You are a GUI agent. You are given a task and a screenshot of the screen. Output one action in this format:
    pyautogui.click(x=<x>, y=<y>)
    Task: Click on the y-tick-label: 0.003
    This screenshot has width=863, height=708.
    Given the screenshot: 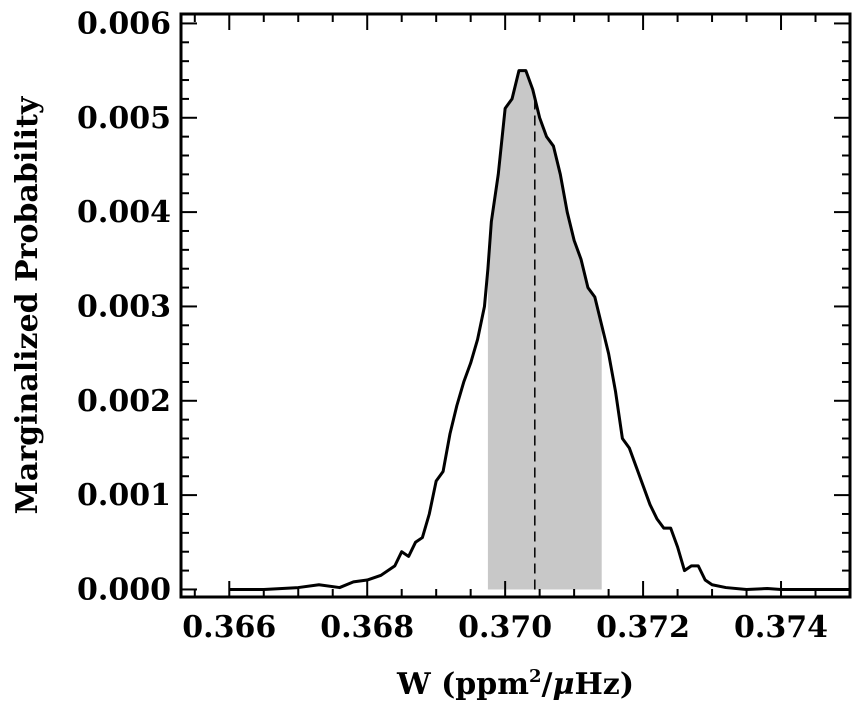 What is the action you would take?
    pyautogui.click(x=124, y=306)
    